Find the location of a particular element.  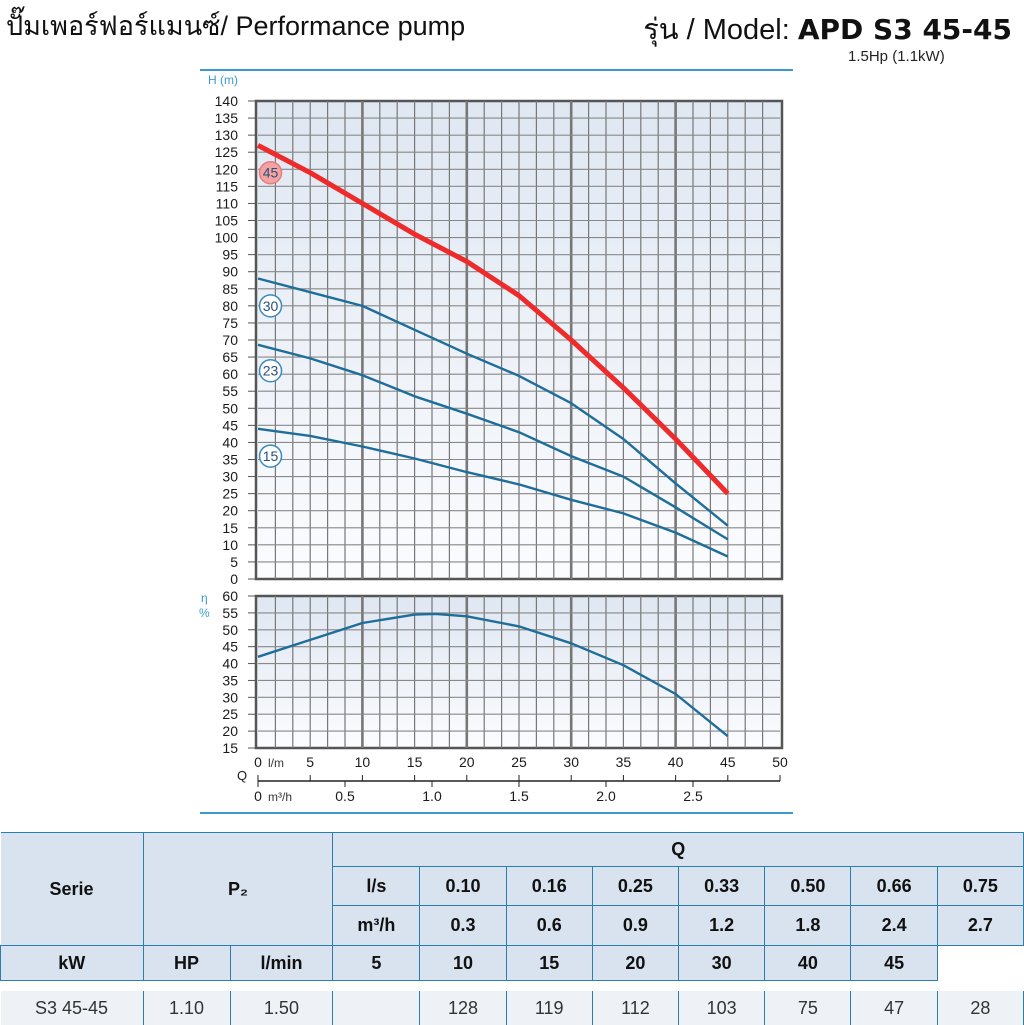

curve-label: 45 is located at coordinates (271, 173).